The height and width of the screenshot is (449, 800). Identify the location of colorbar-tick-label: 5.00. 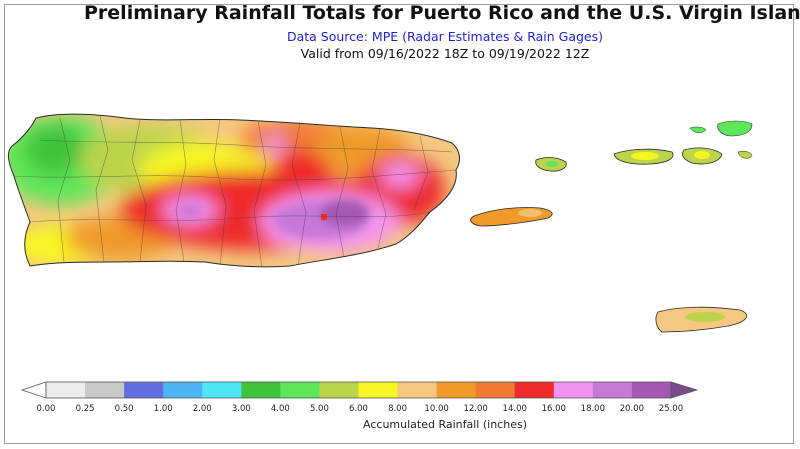
(319, 409).